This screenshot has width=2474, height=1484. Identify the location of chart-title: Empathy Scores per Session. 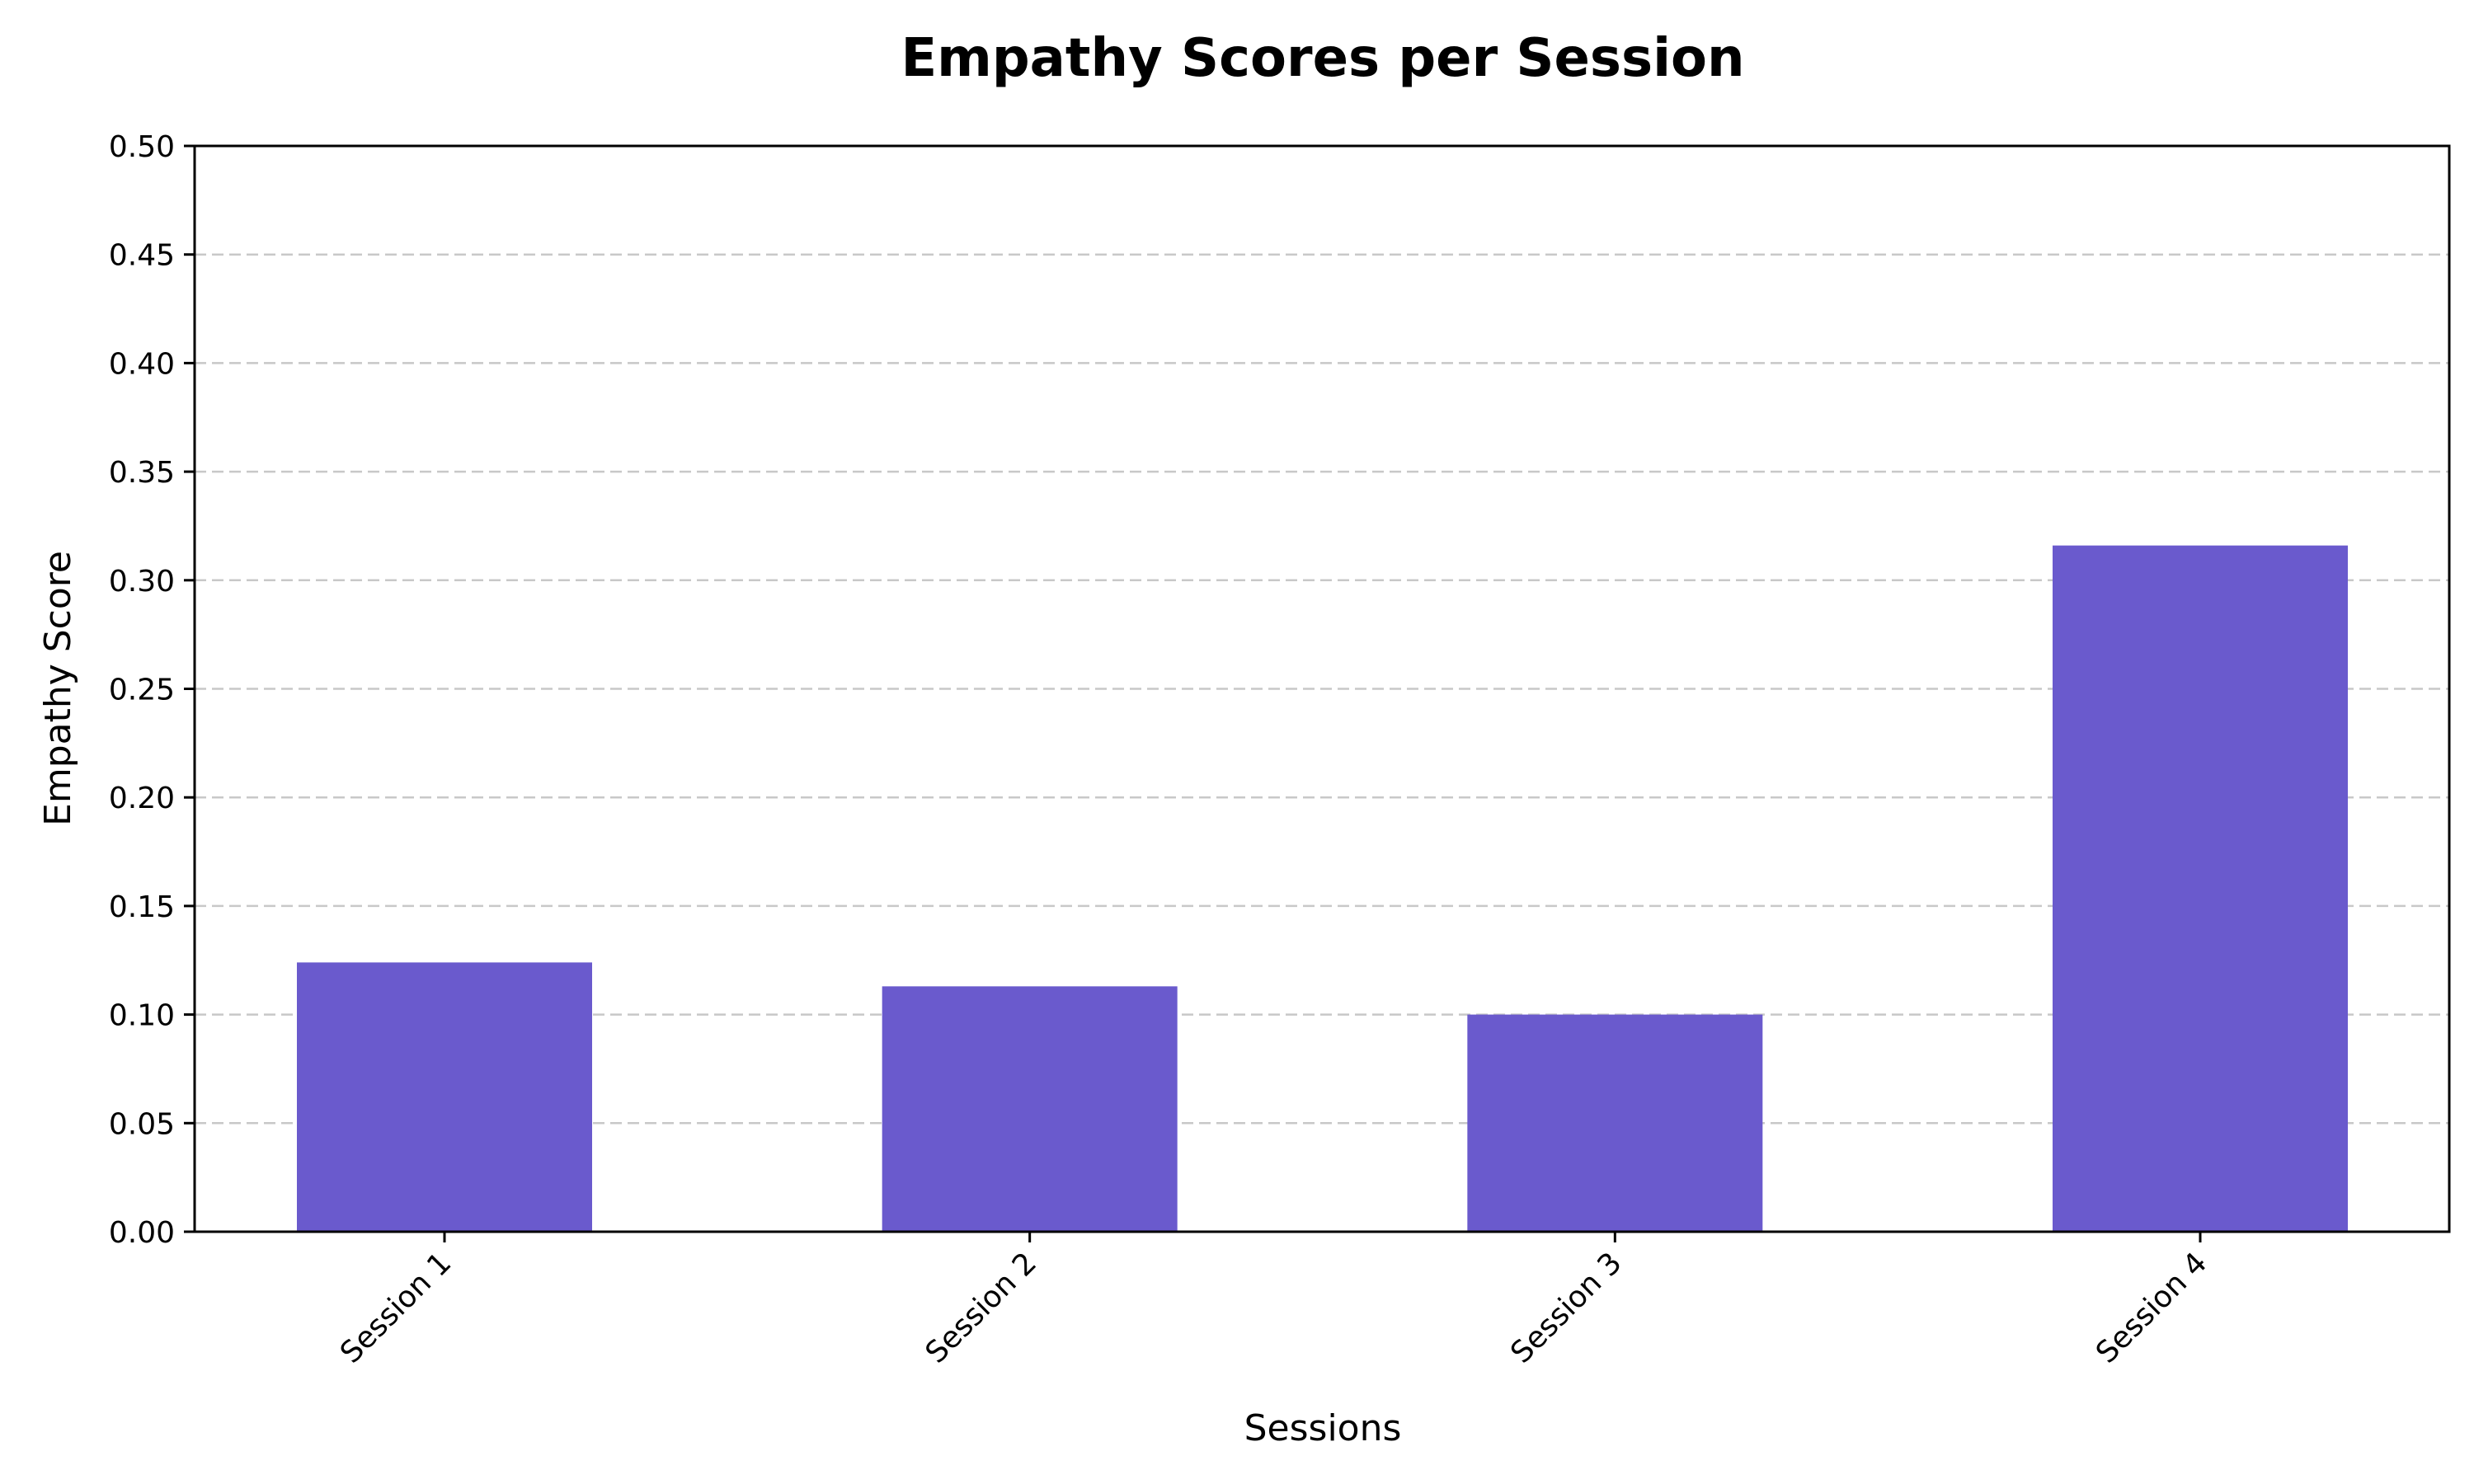
(1322, 58).